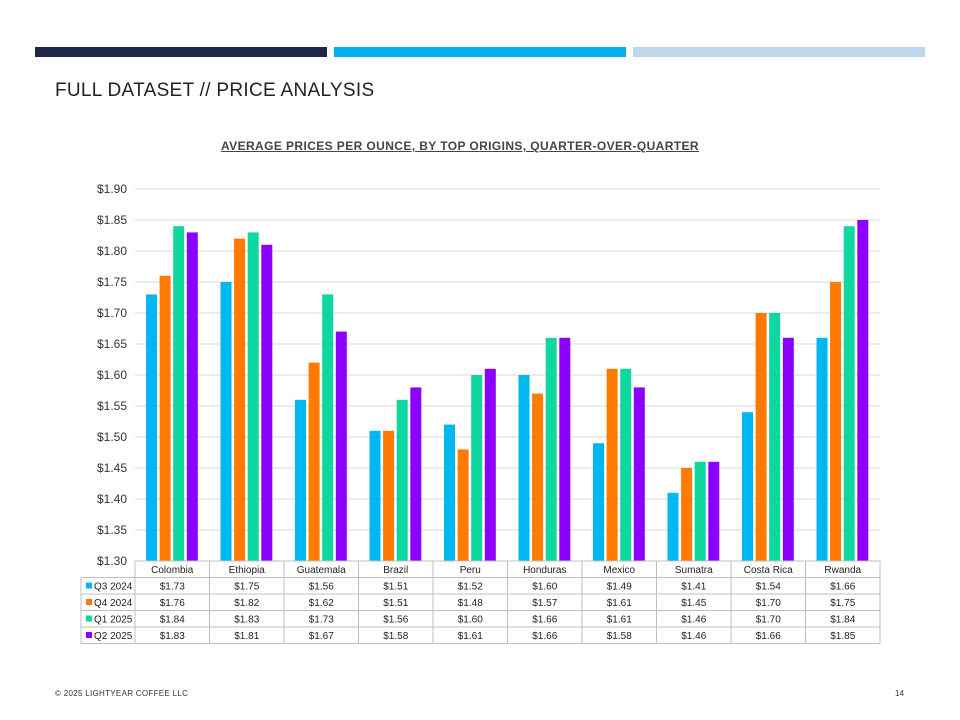  What do you see at coordinates (246, 587) in the screenshot?
I see `data-label: $1.75` at bounding box center [246, 587].